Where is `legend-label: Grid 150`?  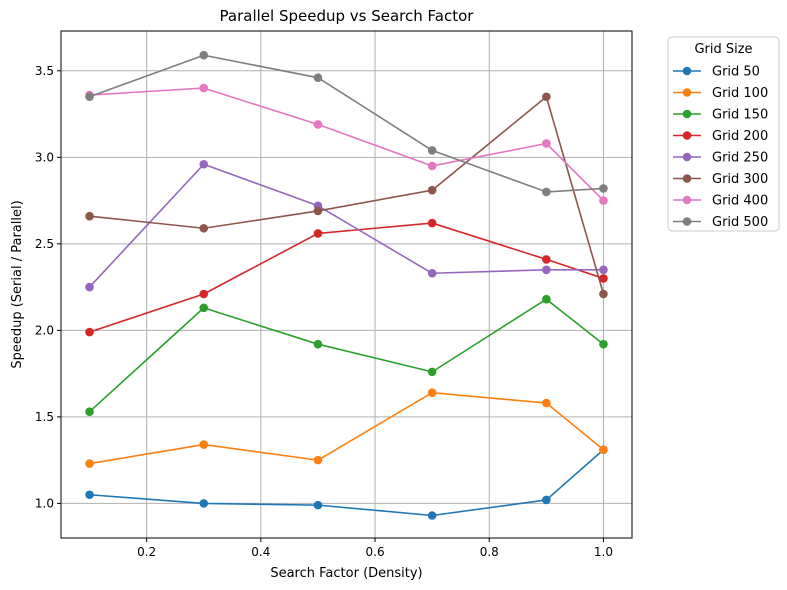
legend-label: Grid 150 is located at coordinates (740, 115).